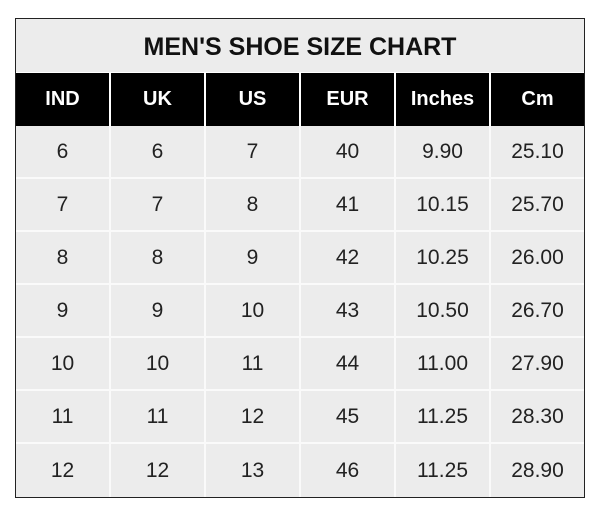 The height and width of the screenshot is (521, 605). I want to click on table-row: 10 10 11 44 11.00 27.90, so click(300, 364).